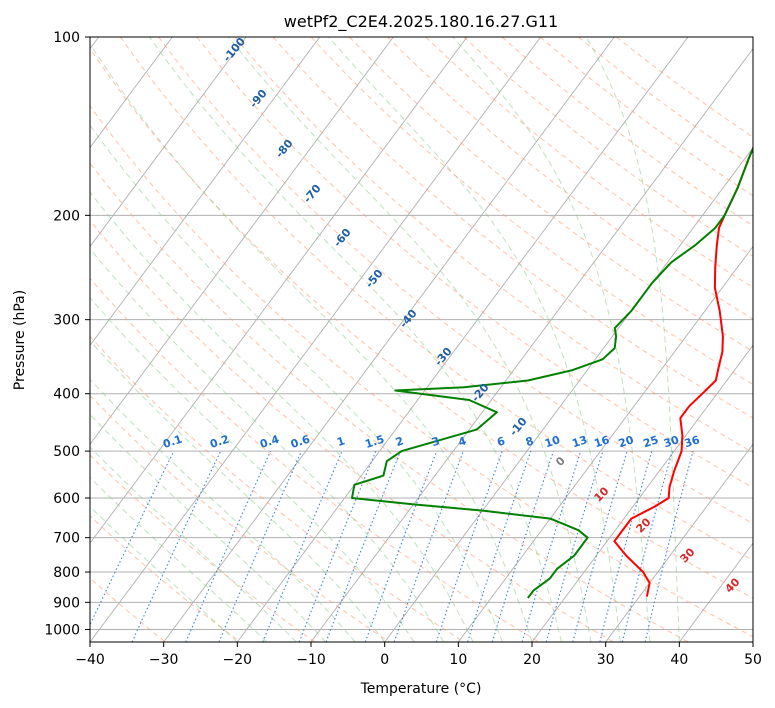  I want to click on mixing-ratio-label: 36, so click(692, 441).